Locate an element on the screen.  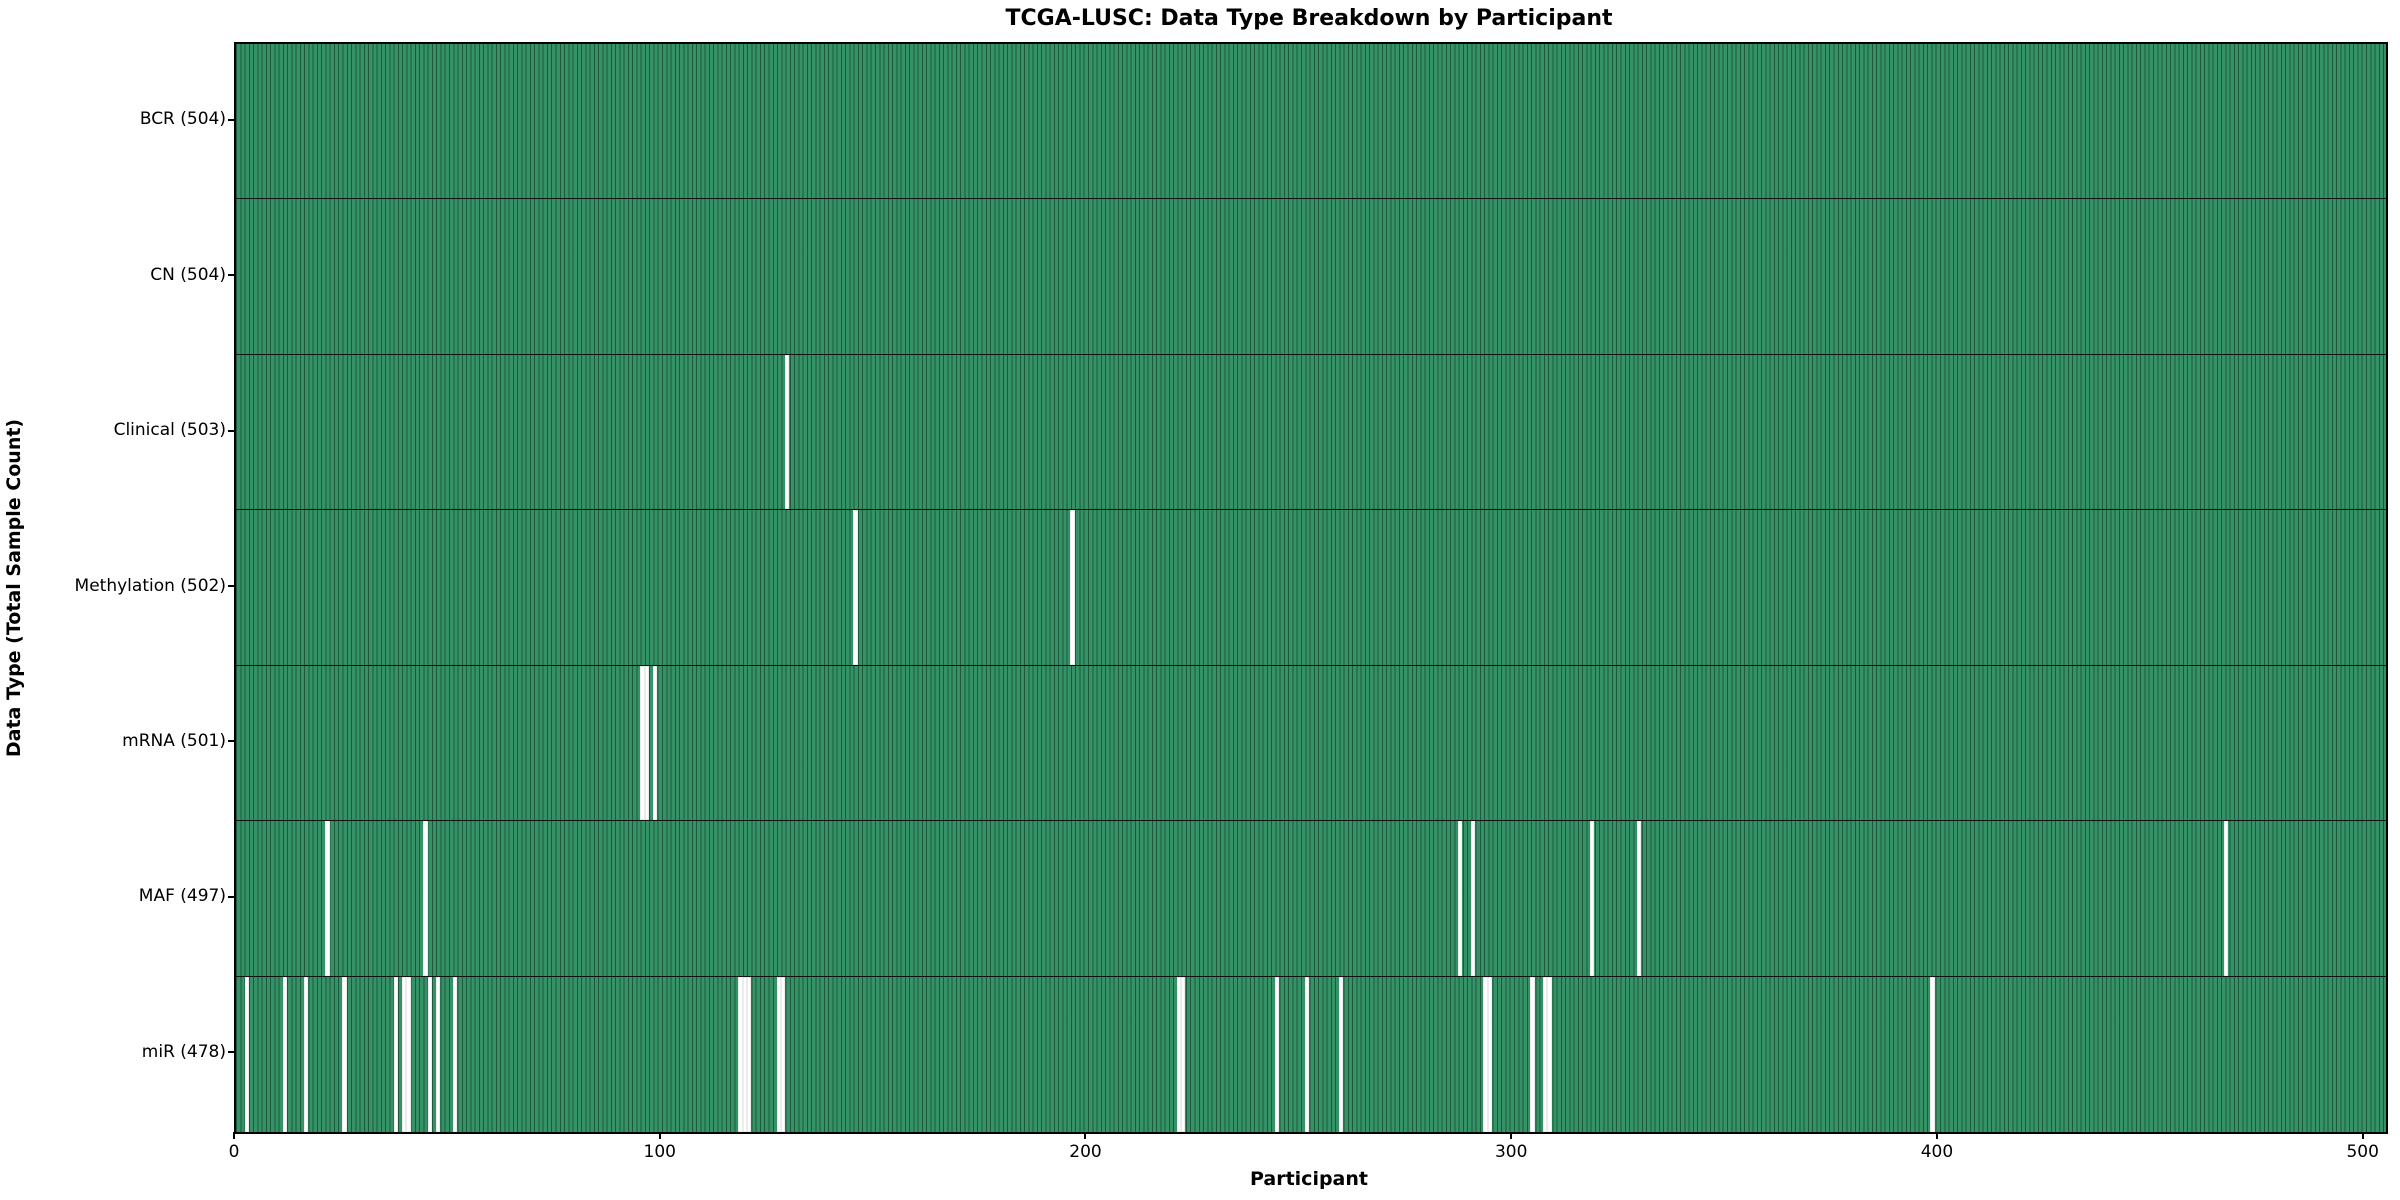
chart-row-BCR is located at coordinates (1311, 122).